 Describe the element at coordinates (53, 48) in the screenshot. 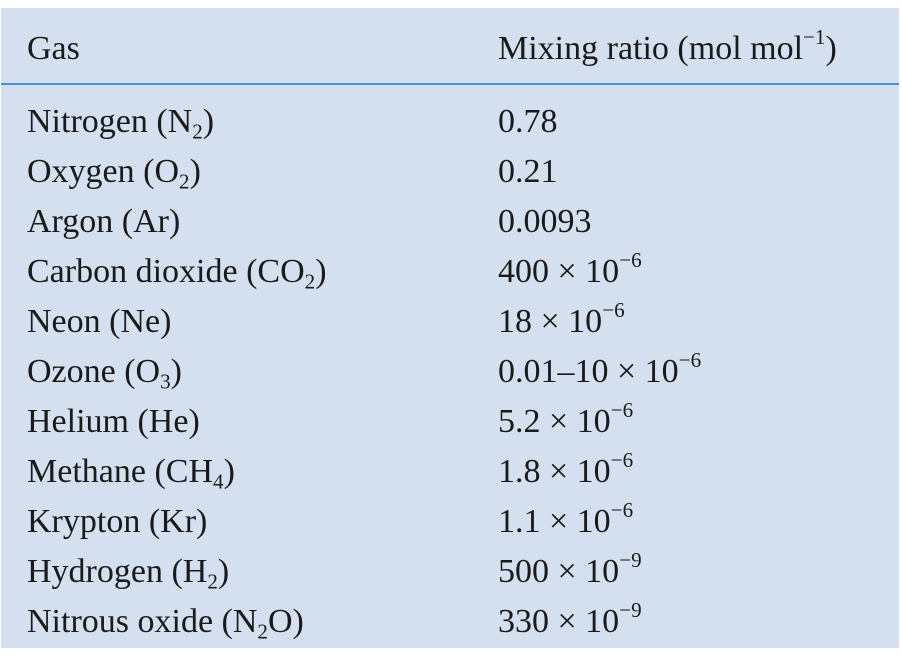

I see `column-header-gas: Gas` at that location.